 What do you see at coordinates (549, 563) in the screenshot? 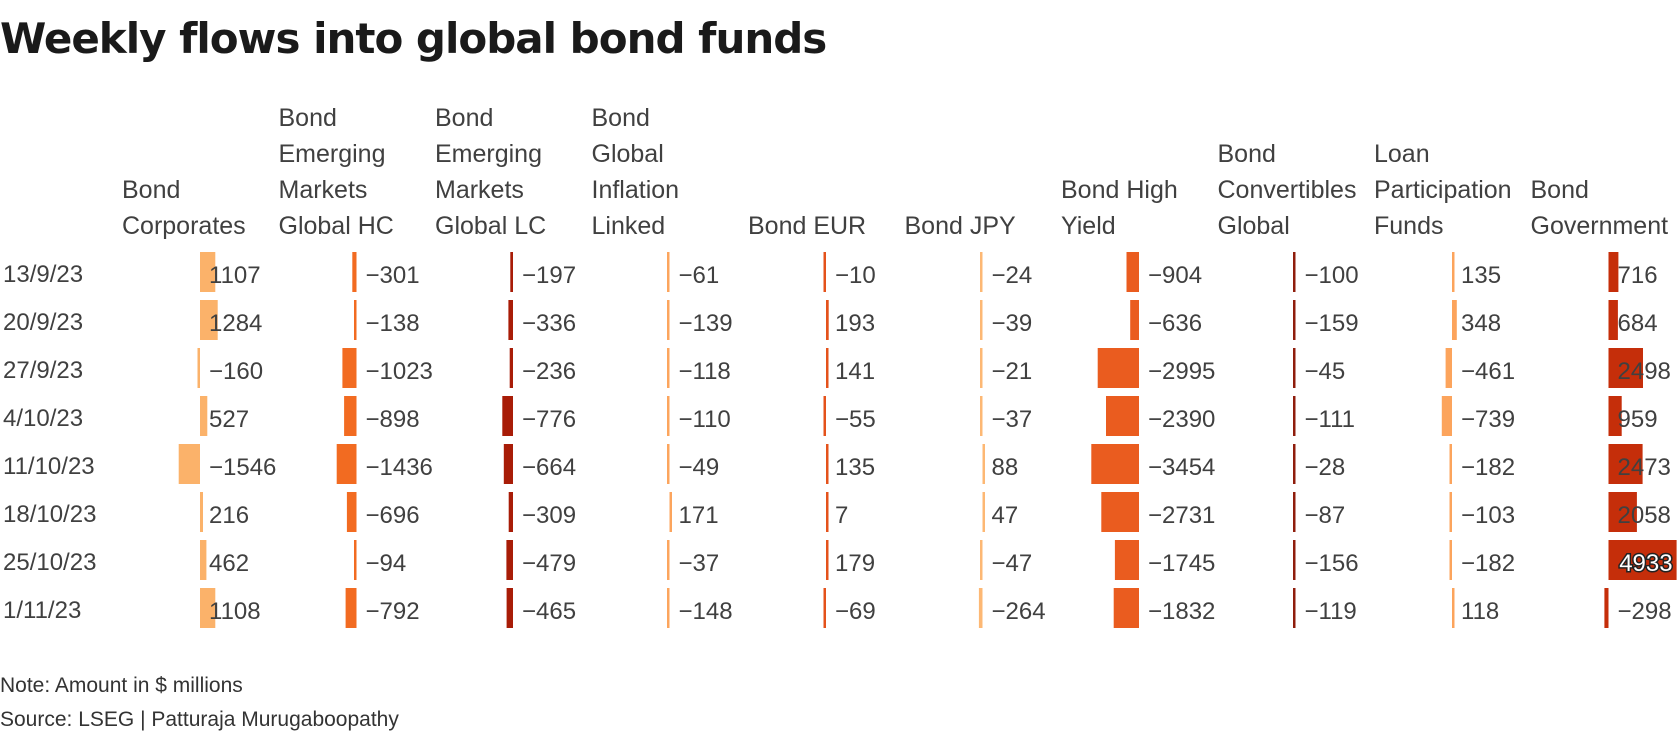
I see `value-label: −479` at bounding box center [549, 563].